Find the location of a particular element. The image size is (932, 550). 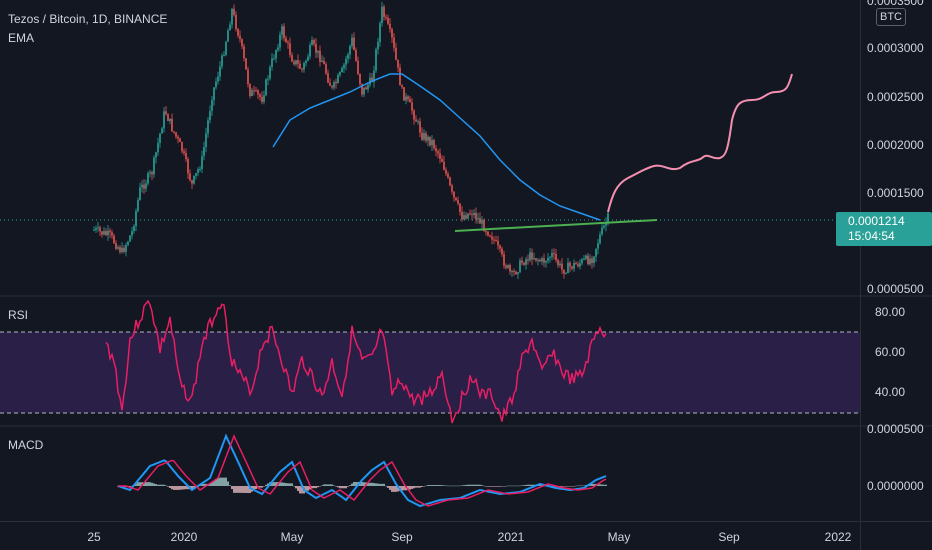

rsi-label: RSI is located at coordinates (18, 315).